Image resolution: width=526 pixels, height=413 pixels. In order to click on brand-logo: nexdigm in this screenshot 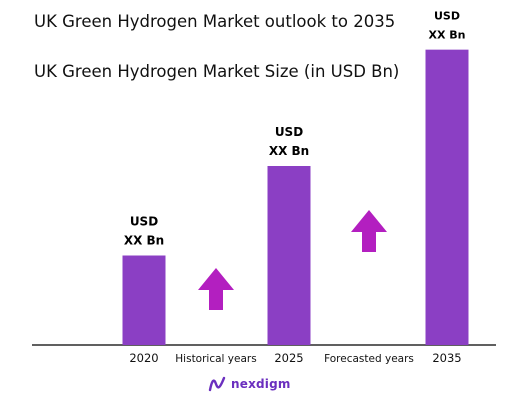, I will do `click(249, 384)`.